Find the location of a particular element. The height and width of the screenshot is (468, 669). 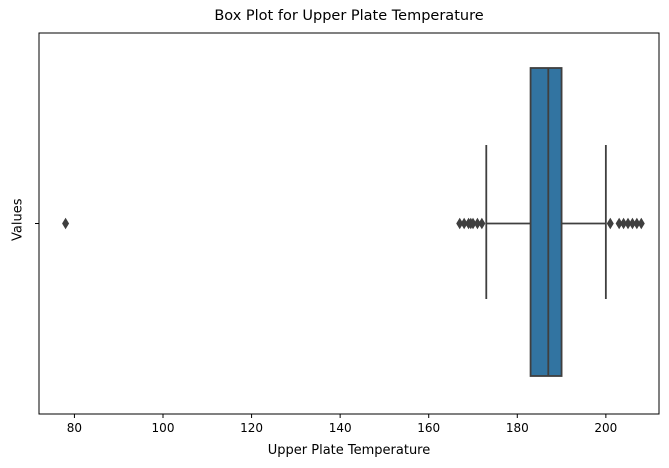

x-tick-label: 100 is located at coordinates (163, 428).